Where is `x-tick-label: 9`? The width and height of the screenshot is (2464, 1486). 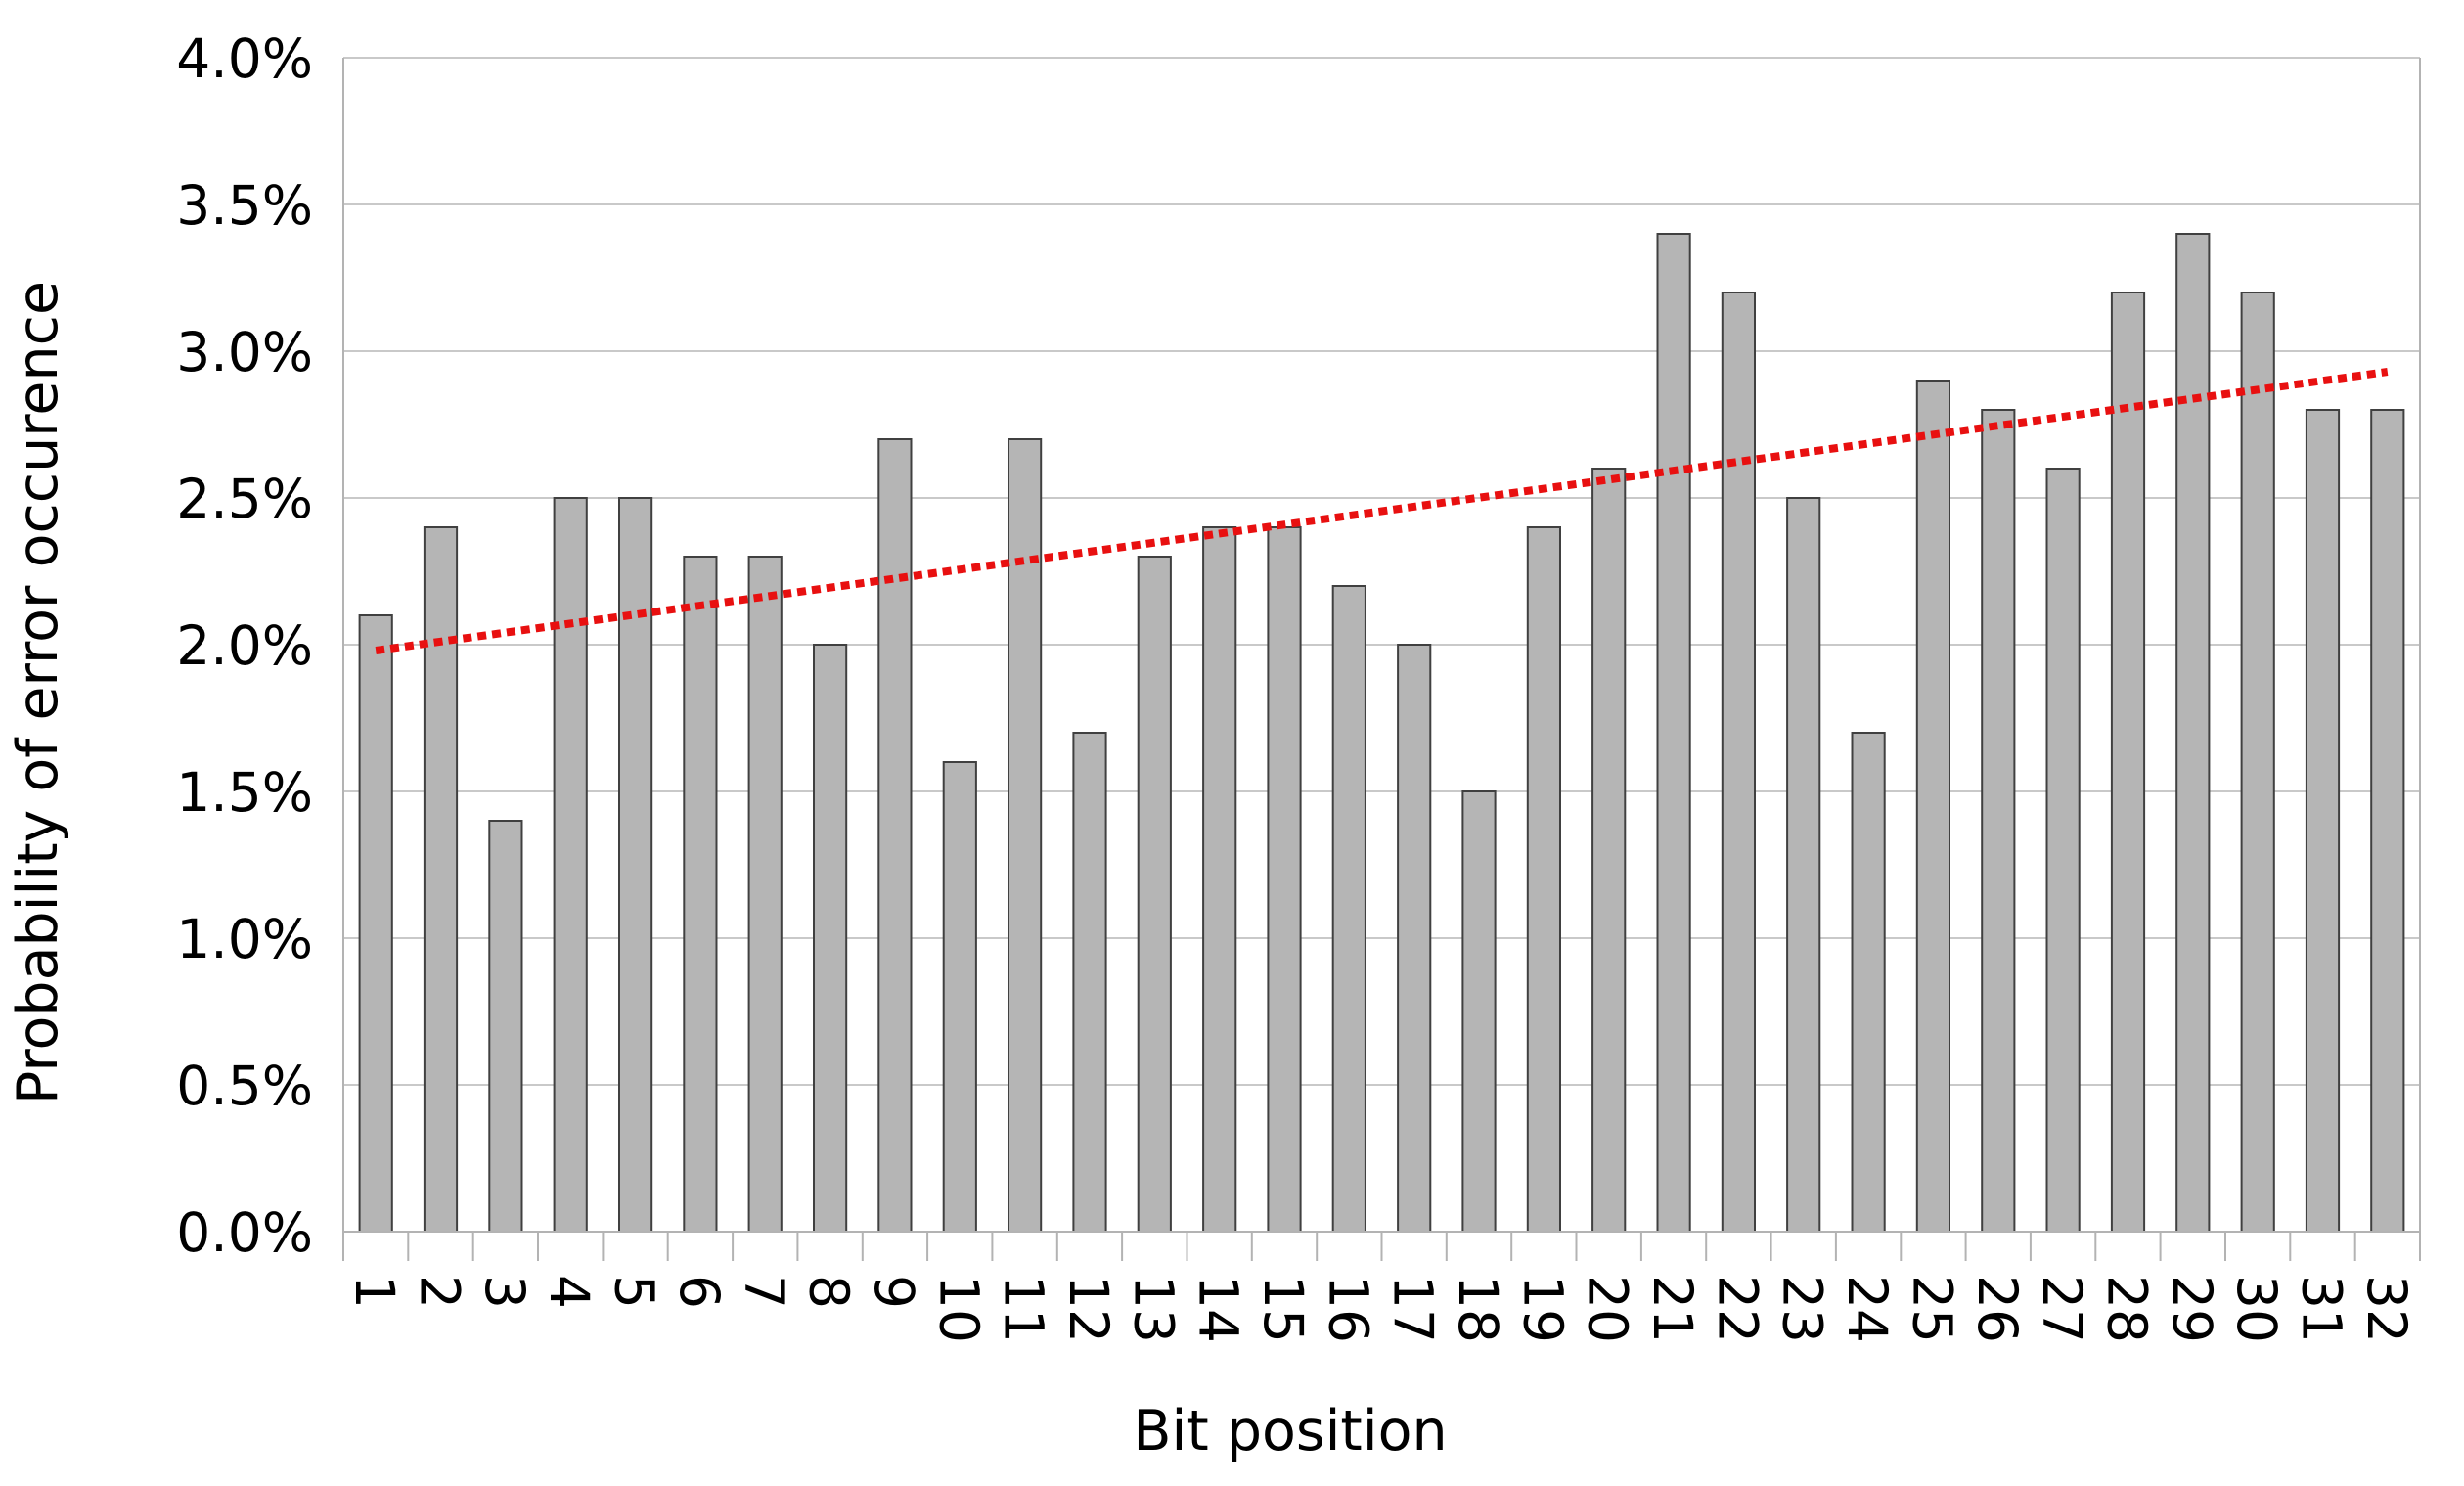
x-tick-label: 9 is located at coordinates (894, 1292).